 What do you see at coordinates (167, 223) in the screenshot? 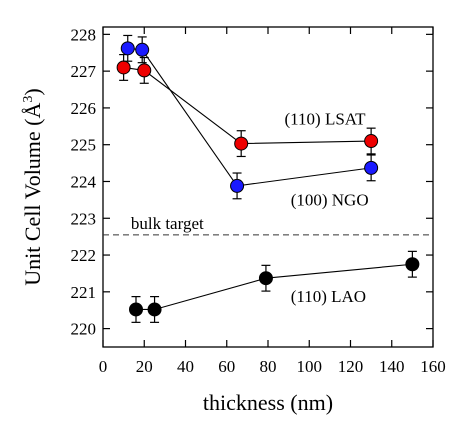
I see `bulk-target-label: bulk target` at bounding box center [167, 223].